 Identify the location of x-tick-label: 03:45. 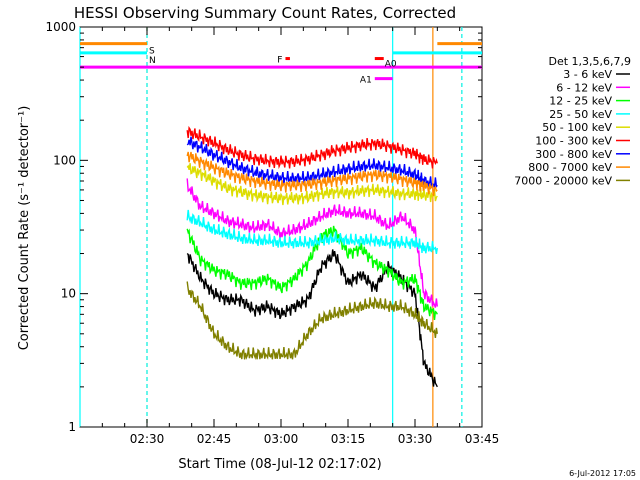
(482, 439).